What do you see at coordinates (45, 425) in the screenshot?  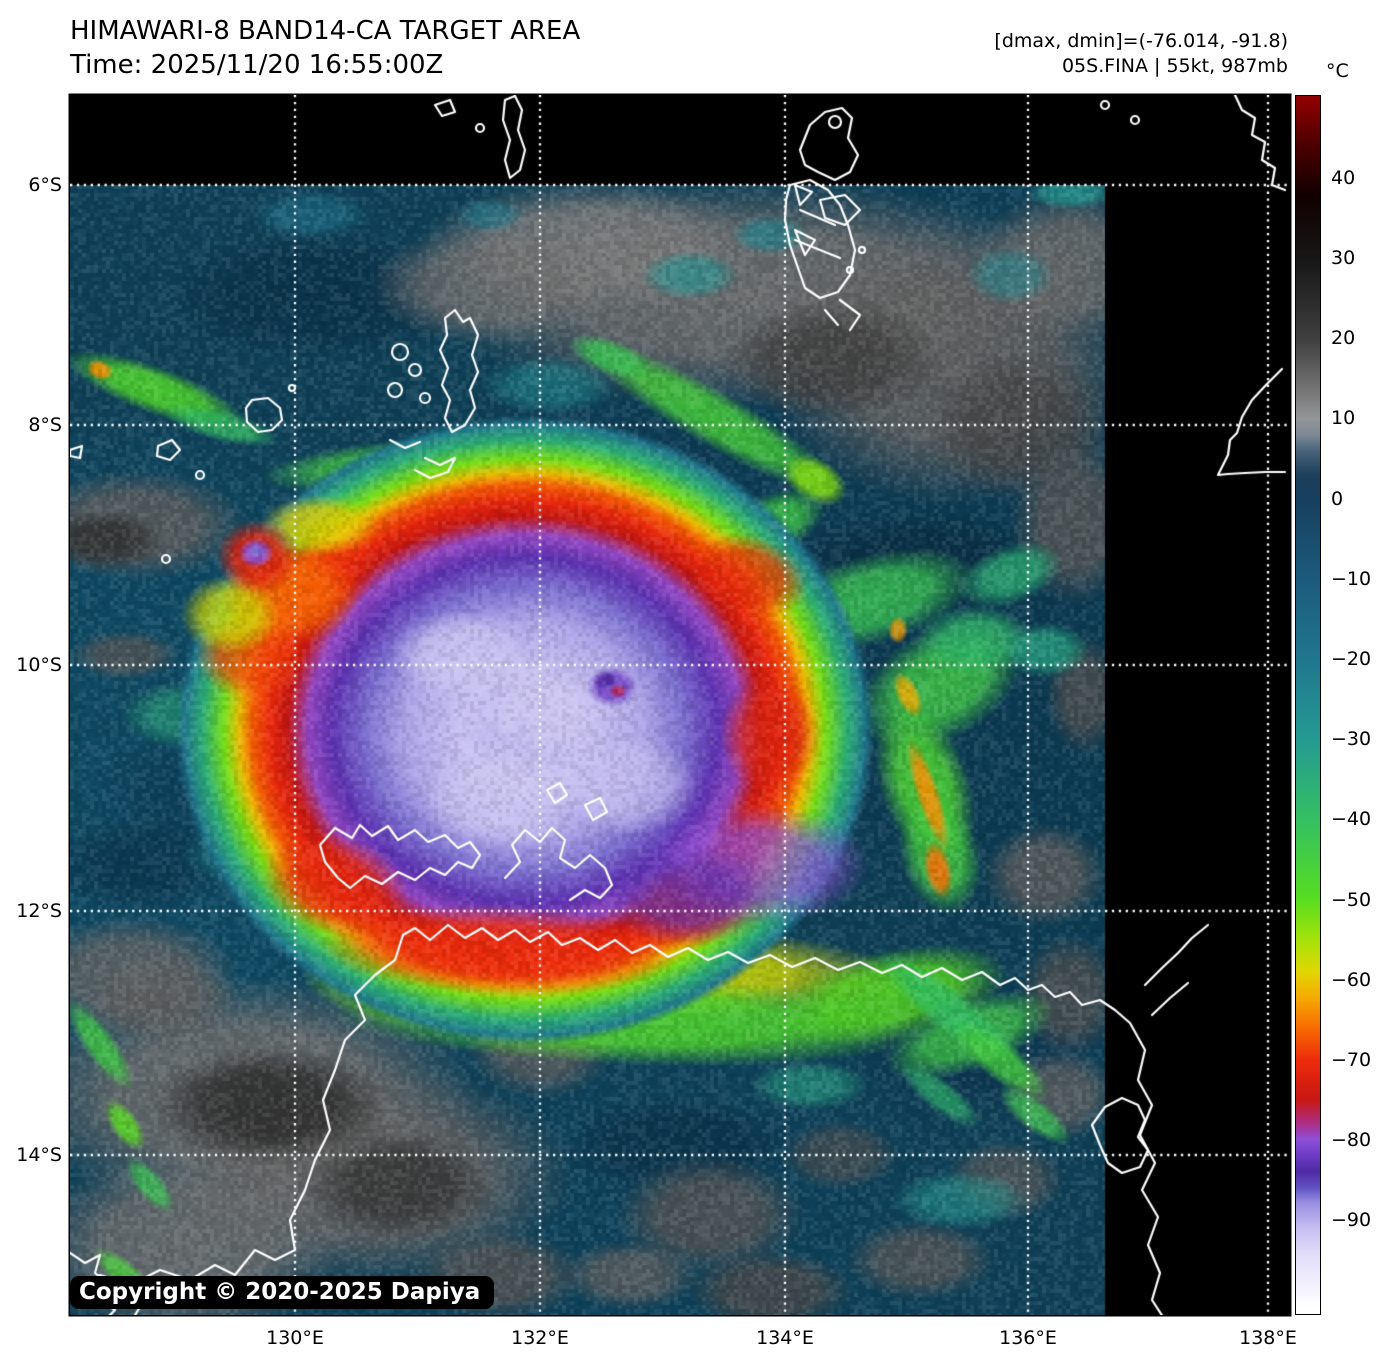 I see `lat-tick-label: 8°S` at bounding box center [45, 425].